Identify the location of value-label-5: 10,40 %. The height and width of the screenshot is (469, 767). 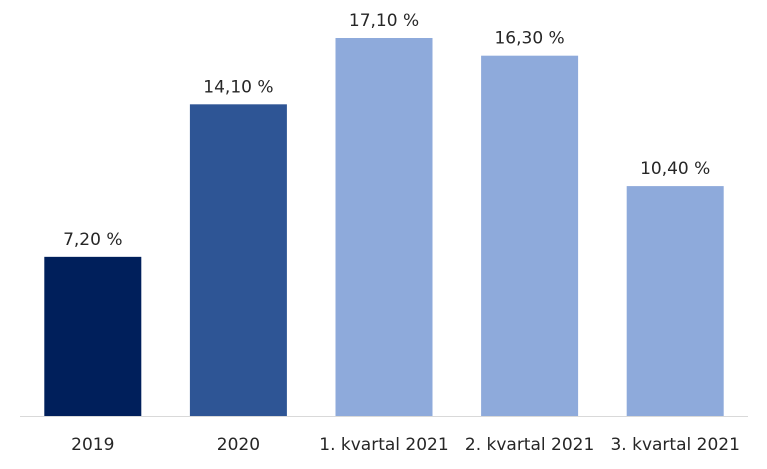
(675, 169).